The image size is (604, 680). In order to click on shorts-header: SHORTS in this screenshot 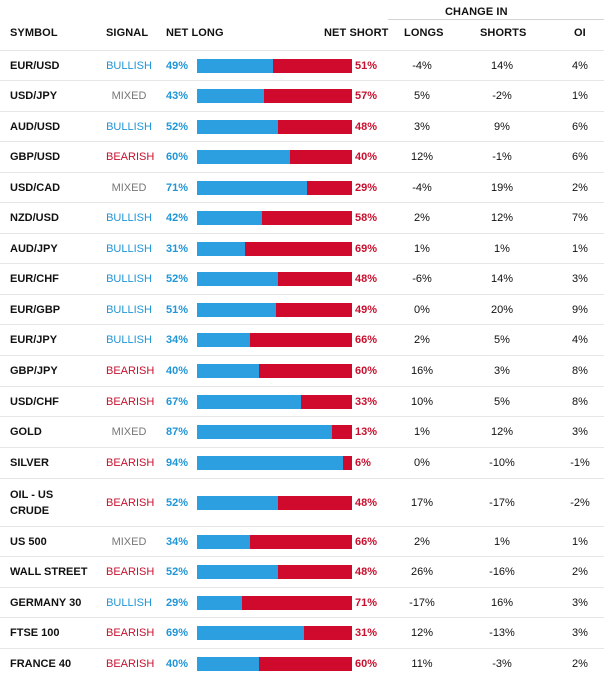, I will do `click(503, 33)`.